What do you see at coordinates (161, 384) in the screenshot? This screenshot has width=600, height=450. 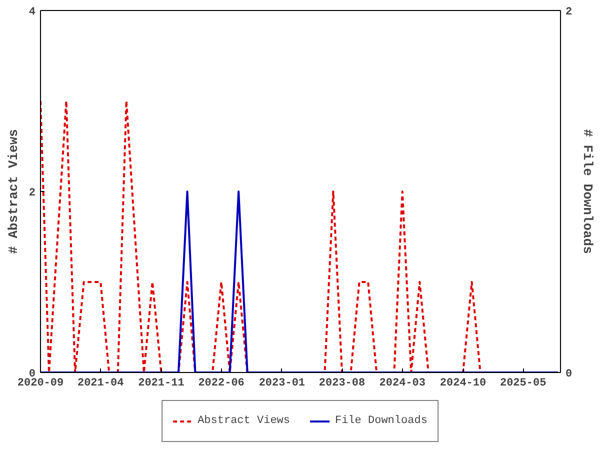 I see `x-tick-label: 2021-11` at bounding box center [161, 384].